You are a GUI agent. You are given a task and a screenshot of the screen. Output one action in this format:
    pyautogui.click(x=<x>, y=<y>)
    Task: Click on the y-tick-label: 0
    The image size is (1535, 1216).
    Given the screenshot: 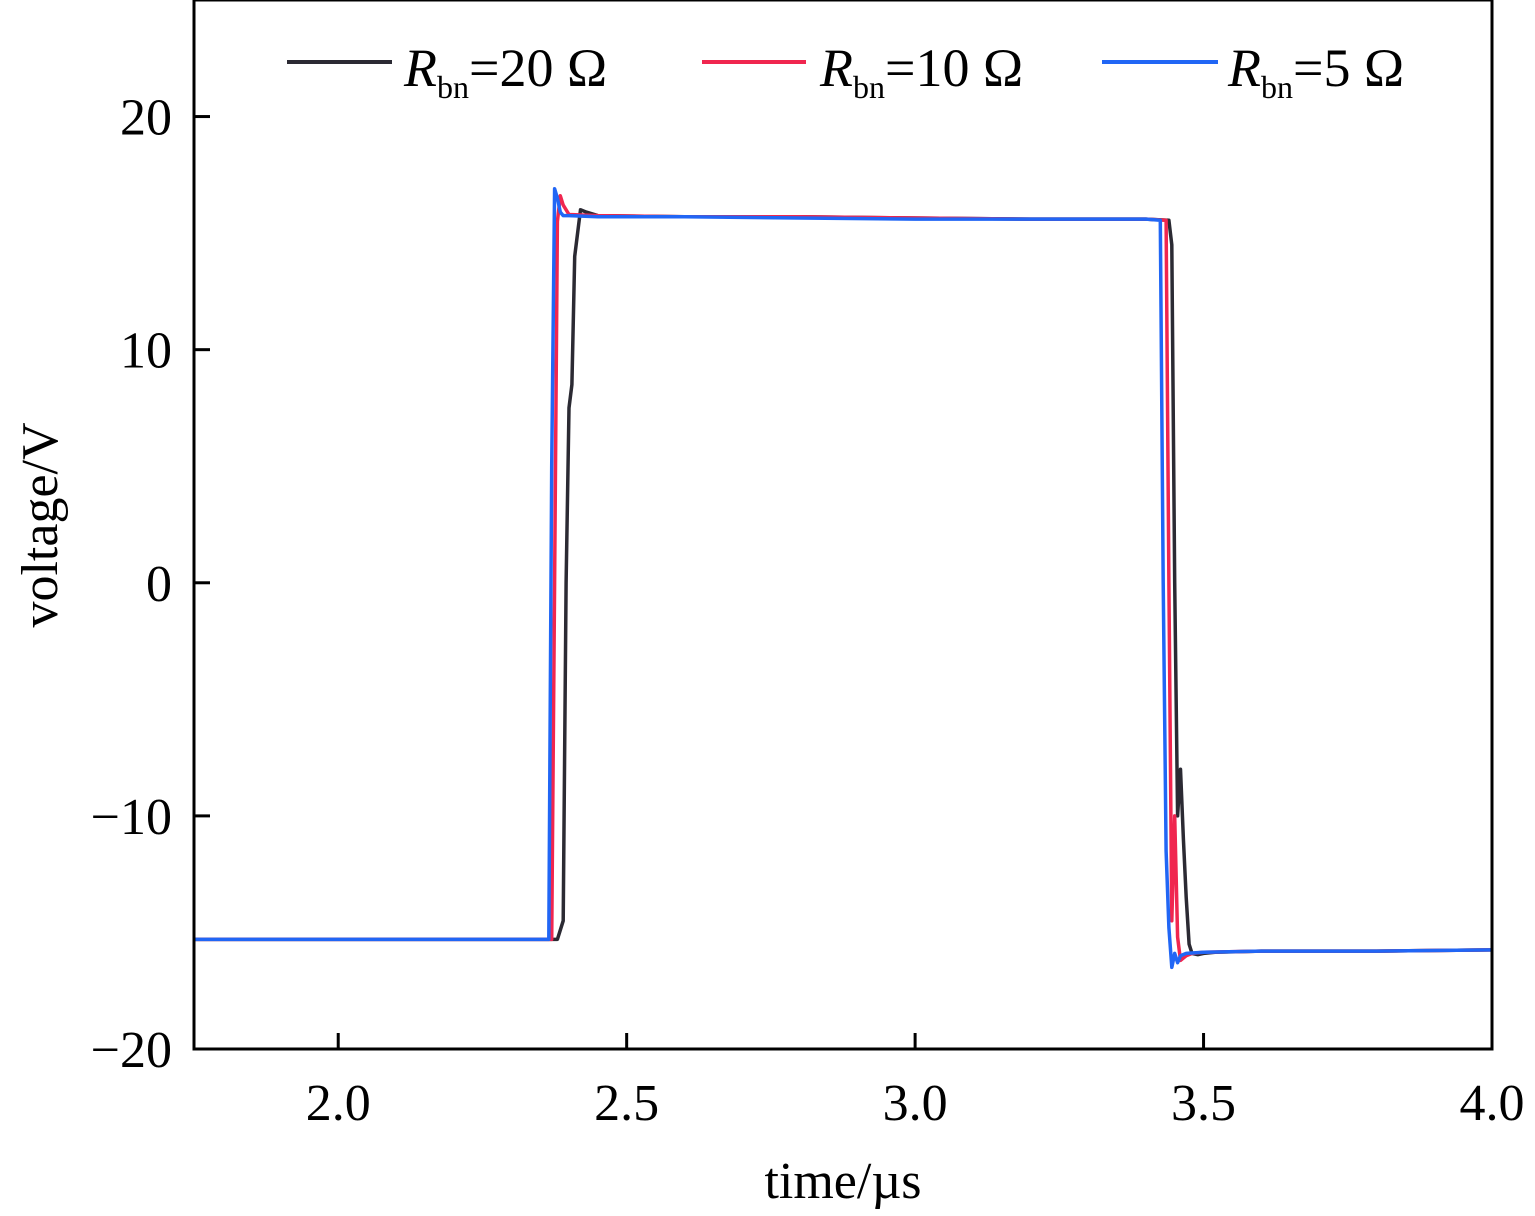 What is the action you would take?
    pyautogui.click(x=159, y=584)
    